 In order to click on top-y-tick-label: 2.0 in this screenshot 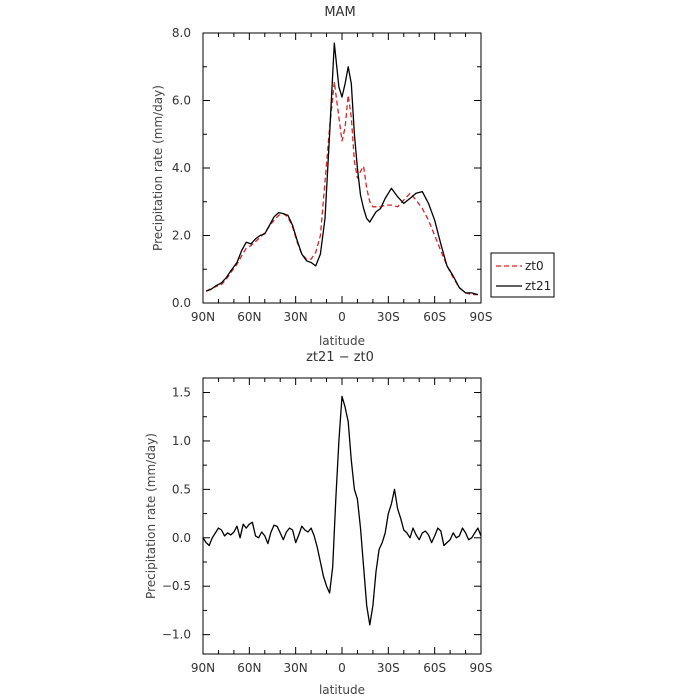, I will do `click(181, 236)`.